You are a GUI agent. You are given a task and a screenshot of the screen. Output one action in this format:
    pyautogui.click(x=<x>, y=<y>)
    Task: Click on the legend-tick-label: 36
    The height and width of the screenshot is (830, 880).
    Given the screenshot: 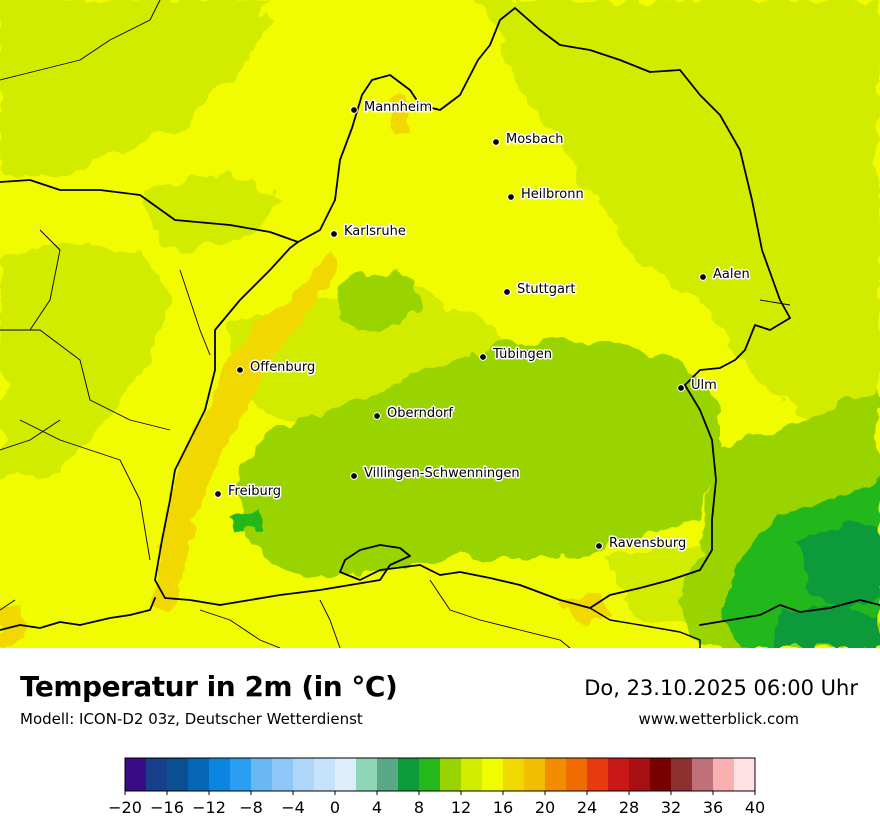 What is the action you would take?
    pyautogui.click(x=713, y=807)
    